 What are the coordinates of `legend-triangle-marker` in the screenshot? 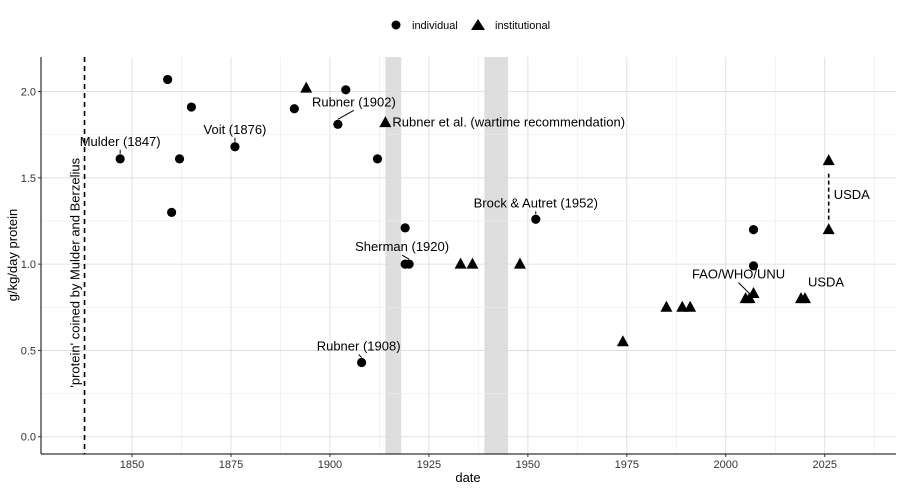 It's located at (478, 24).